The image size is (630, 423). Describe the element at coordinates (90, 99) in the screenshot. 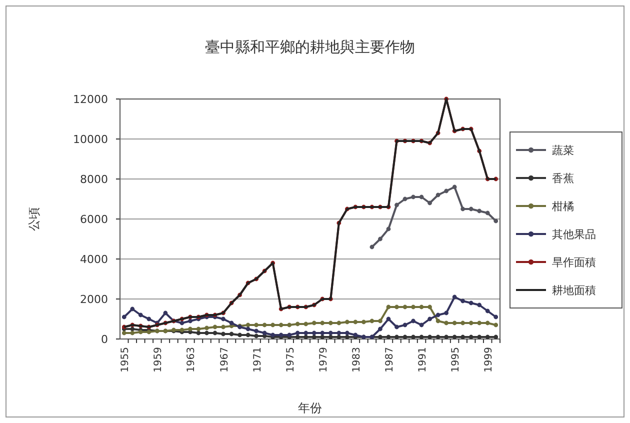

I see `y-tick-label: 12000` at that location.